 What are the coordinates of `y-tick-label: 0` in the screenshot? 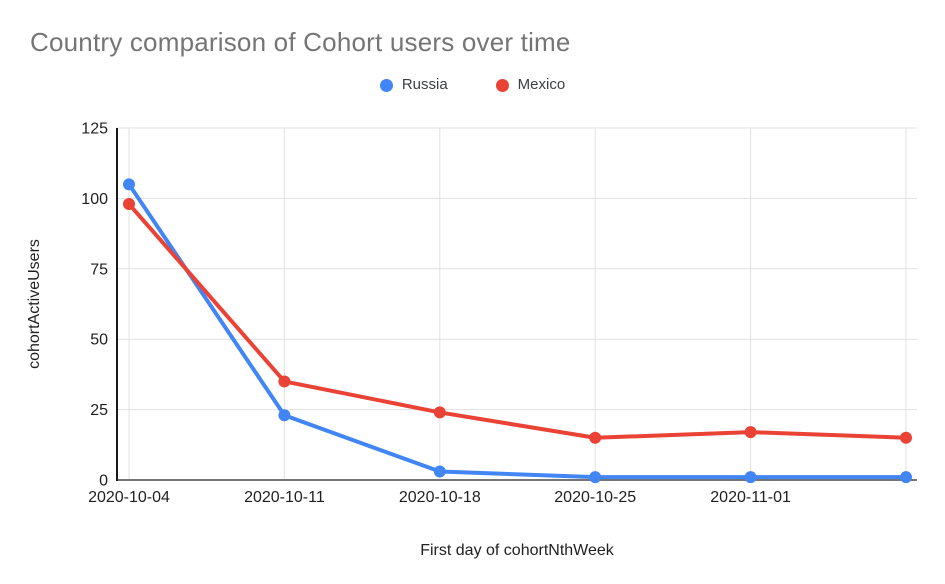 It's located at (103, 481).